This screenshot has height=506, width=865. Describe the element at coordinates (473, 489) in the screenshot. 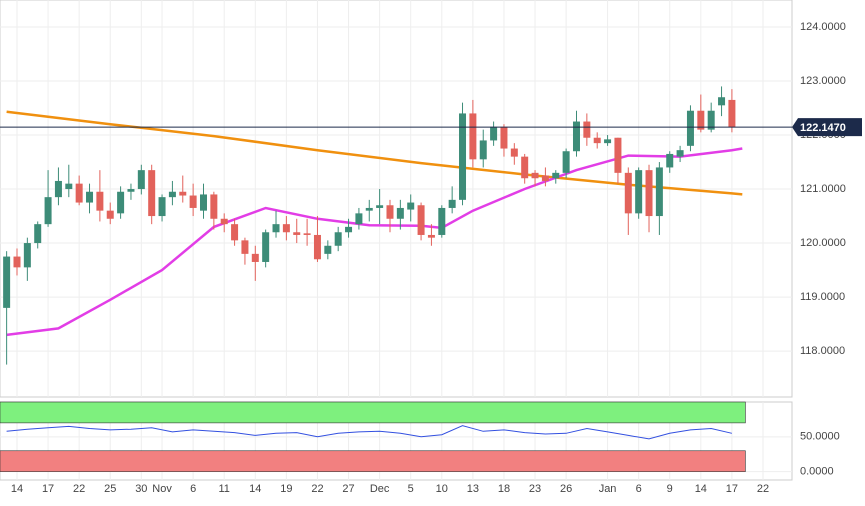

I see `x-tick-label: 13` at that location.